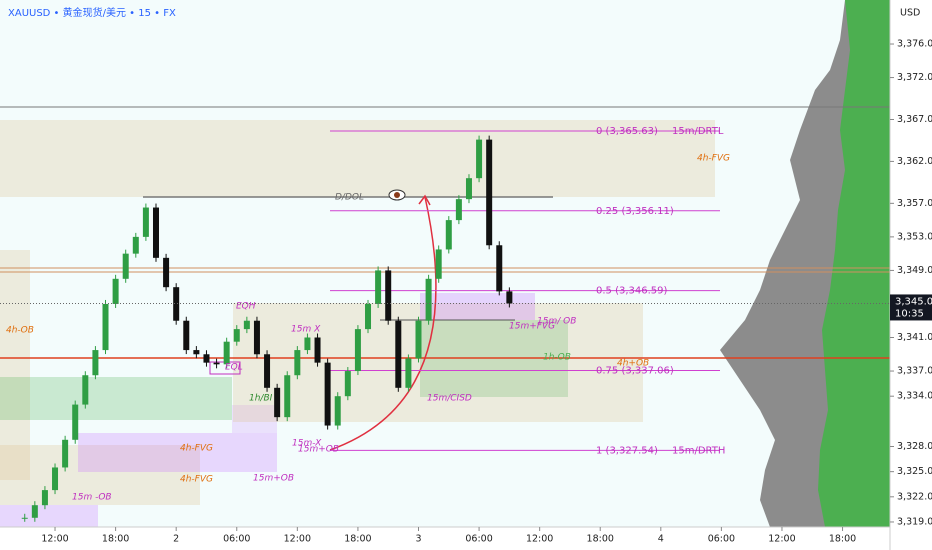  Describe the element at coordinates (449, 399) in the screenshot. I see `annotation: 15m/CISD` at that location.